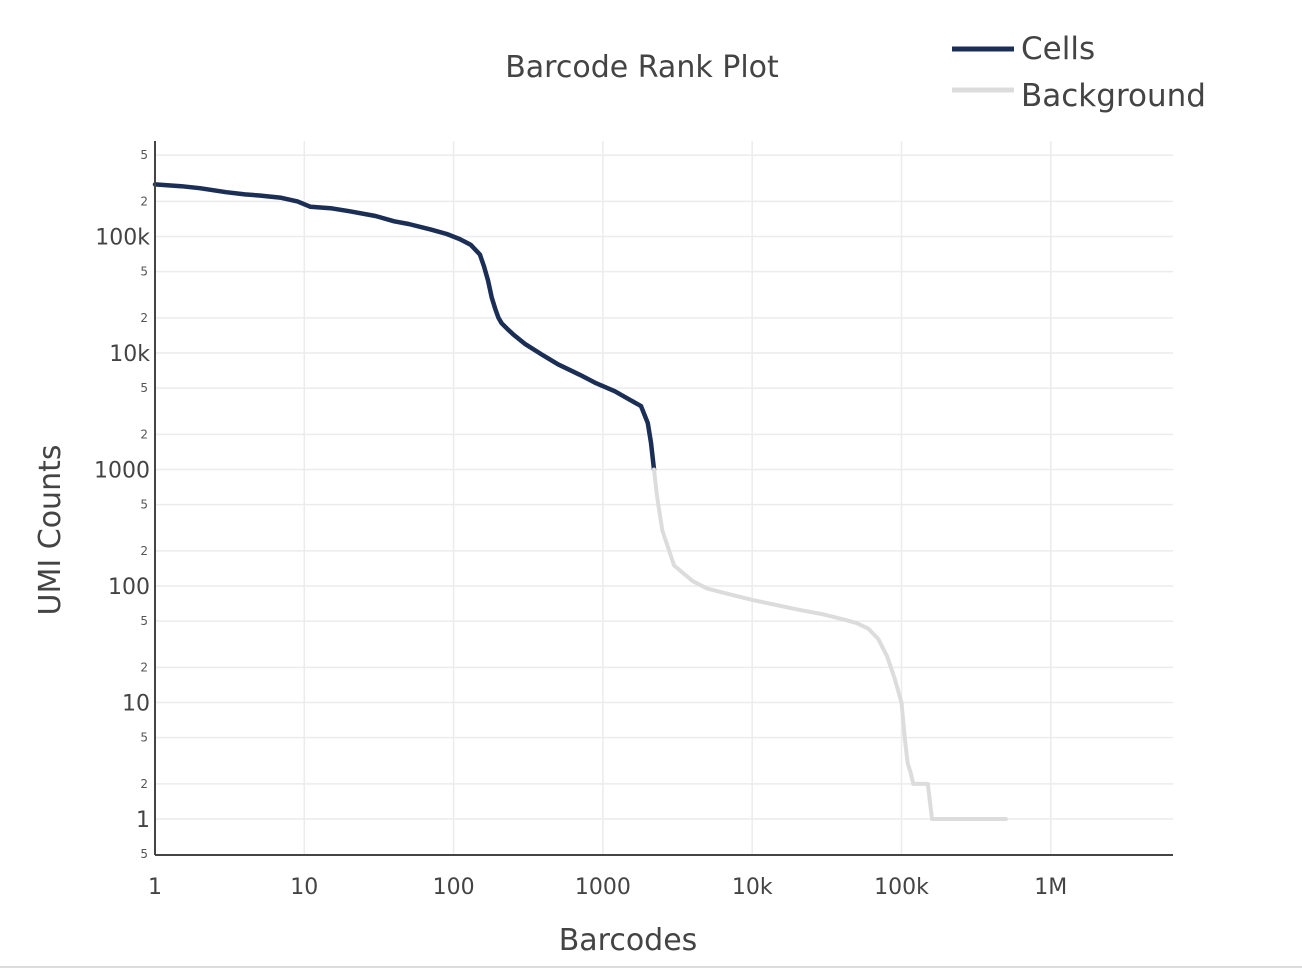 Image resolution: width=1302 pixels, height=978 pixels. What do you see at coordinates (642, 67) in the screenshot?
I see `chart-title: Barcode Rank Plot` at bounding box center [642, 67].